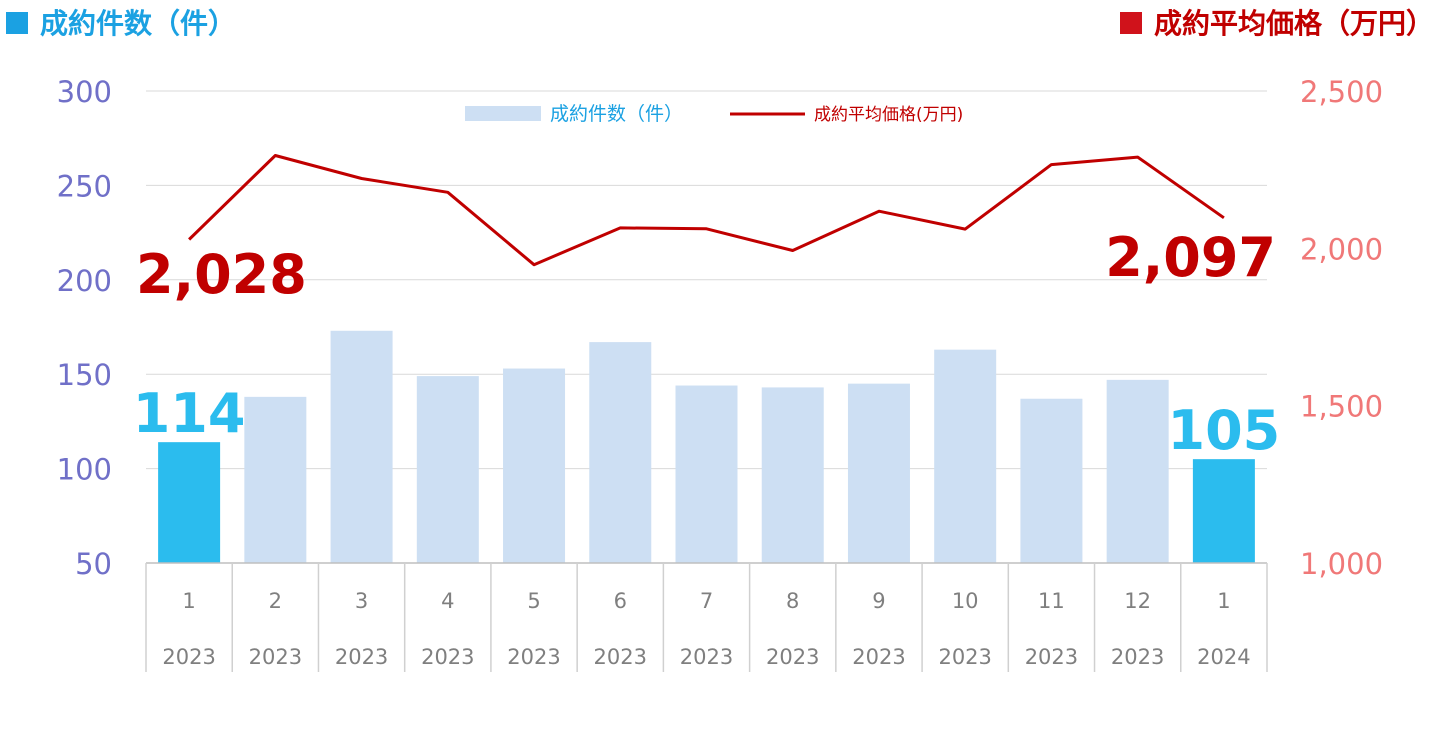 This screenshot has height=738, width=1440. Describe the element at coordinates (616, 114) in the screenshot. I see `legend-bar-label: 成約件数（件）` at that location.